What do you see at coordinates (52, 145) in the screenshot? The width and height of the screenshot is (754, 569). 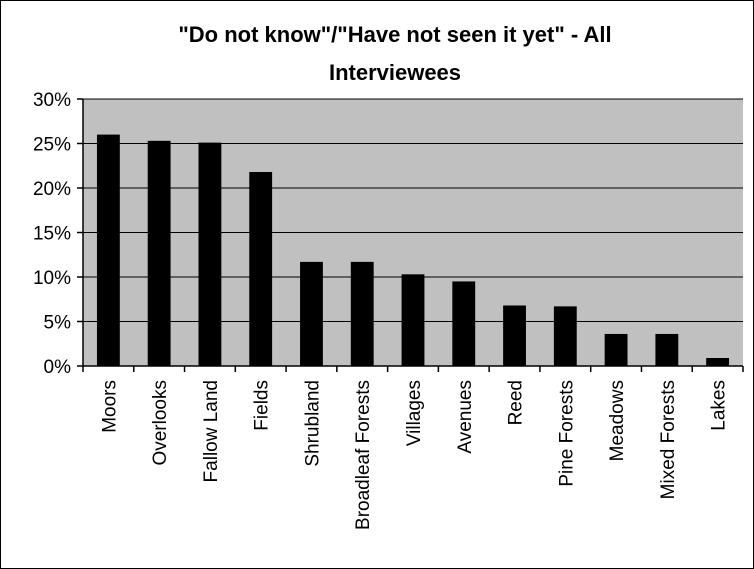 I see `y-tick-label: 25%` at bounding box center [52, 145].